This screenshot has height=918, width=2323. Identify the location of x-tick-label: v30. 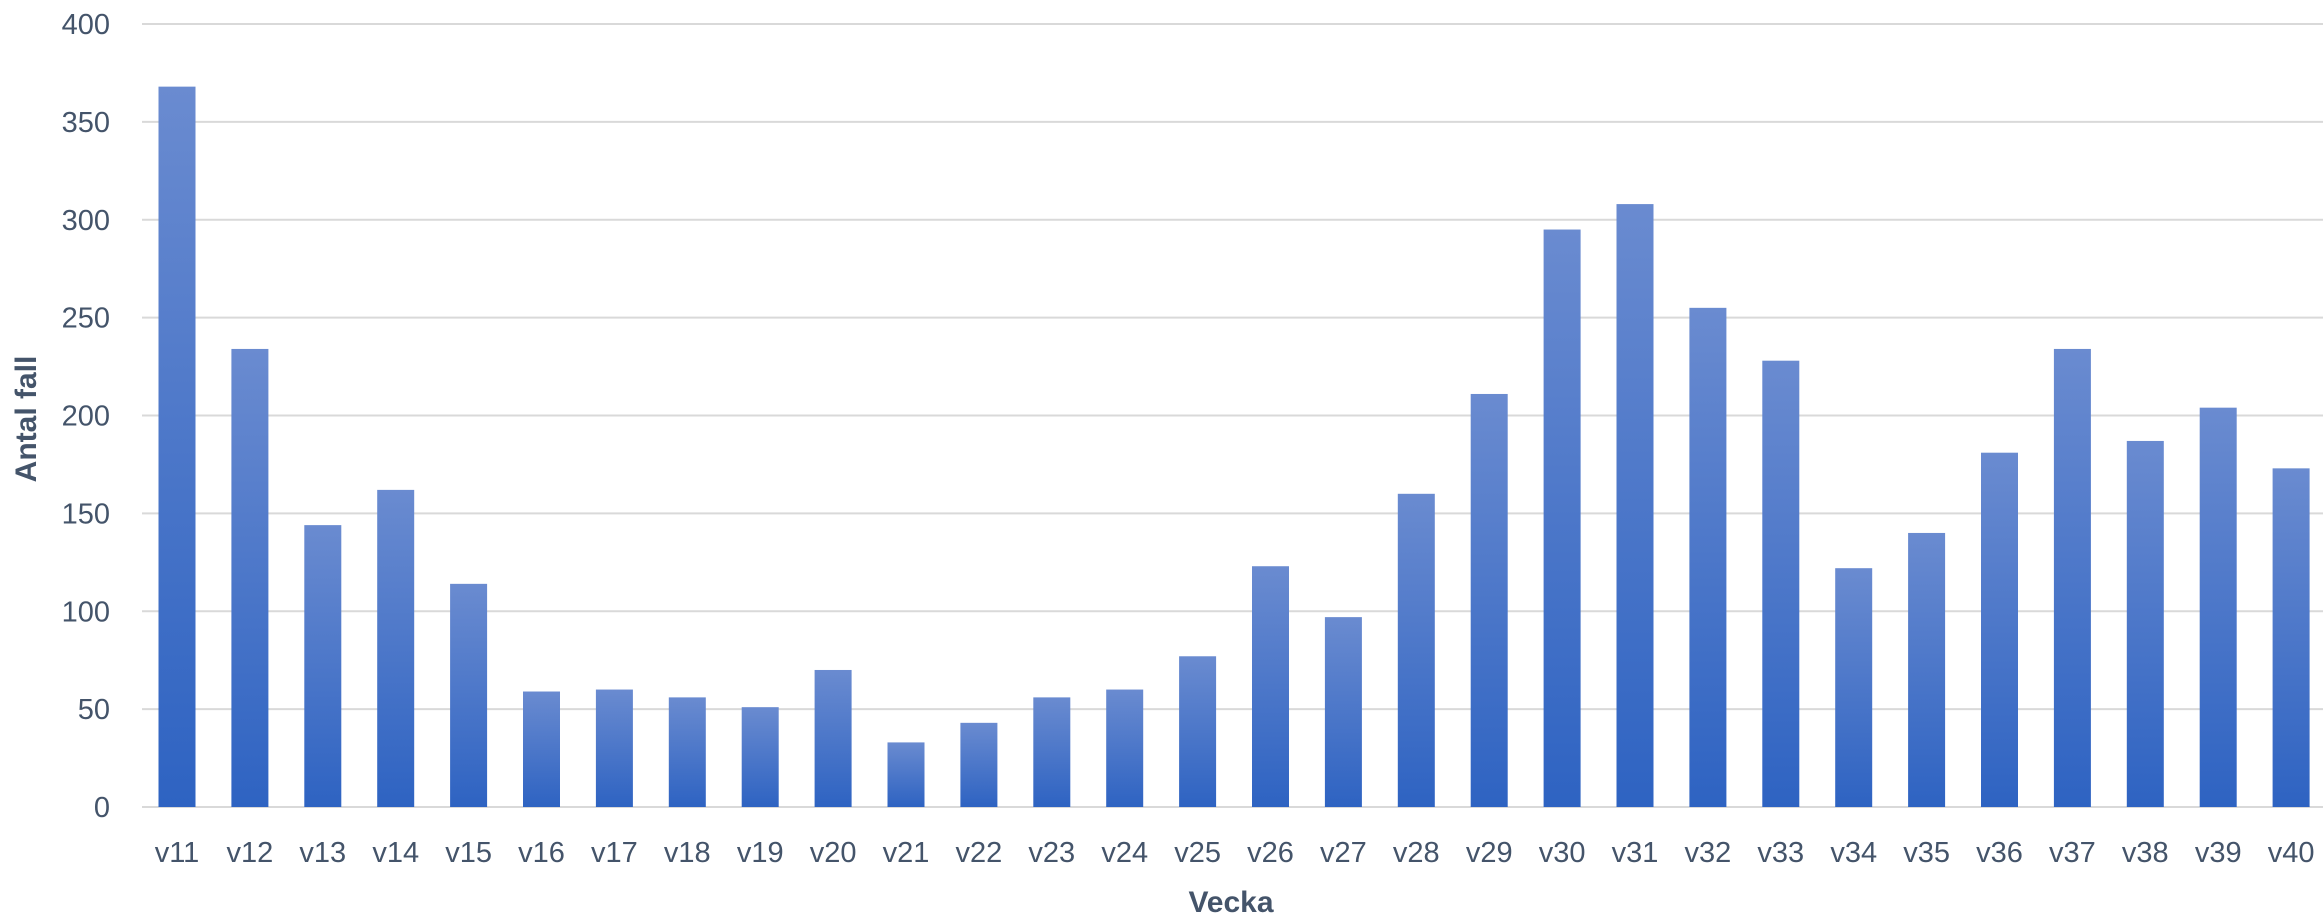
(1562, 853).